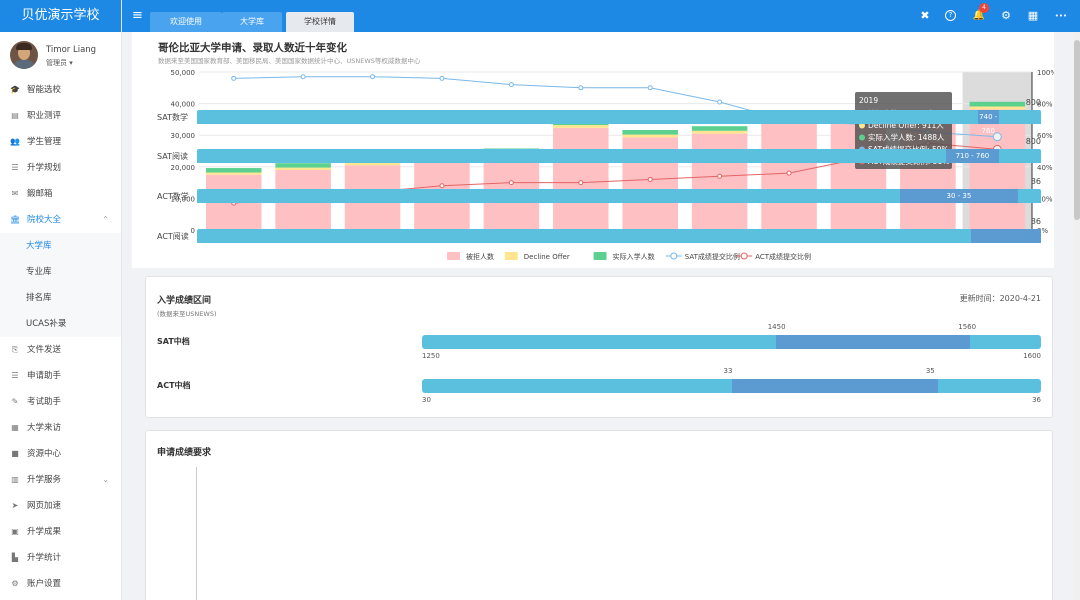 Image resolution: width=1080 pixels, height=600 pixels. What do you see at coordinates (44, 116) in the screenshot?
I see `sidebar-item-label: 职业测评` at bounding box center [44, 116].